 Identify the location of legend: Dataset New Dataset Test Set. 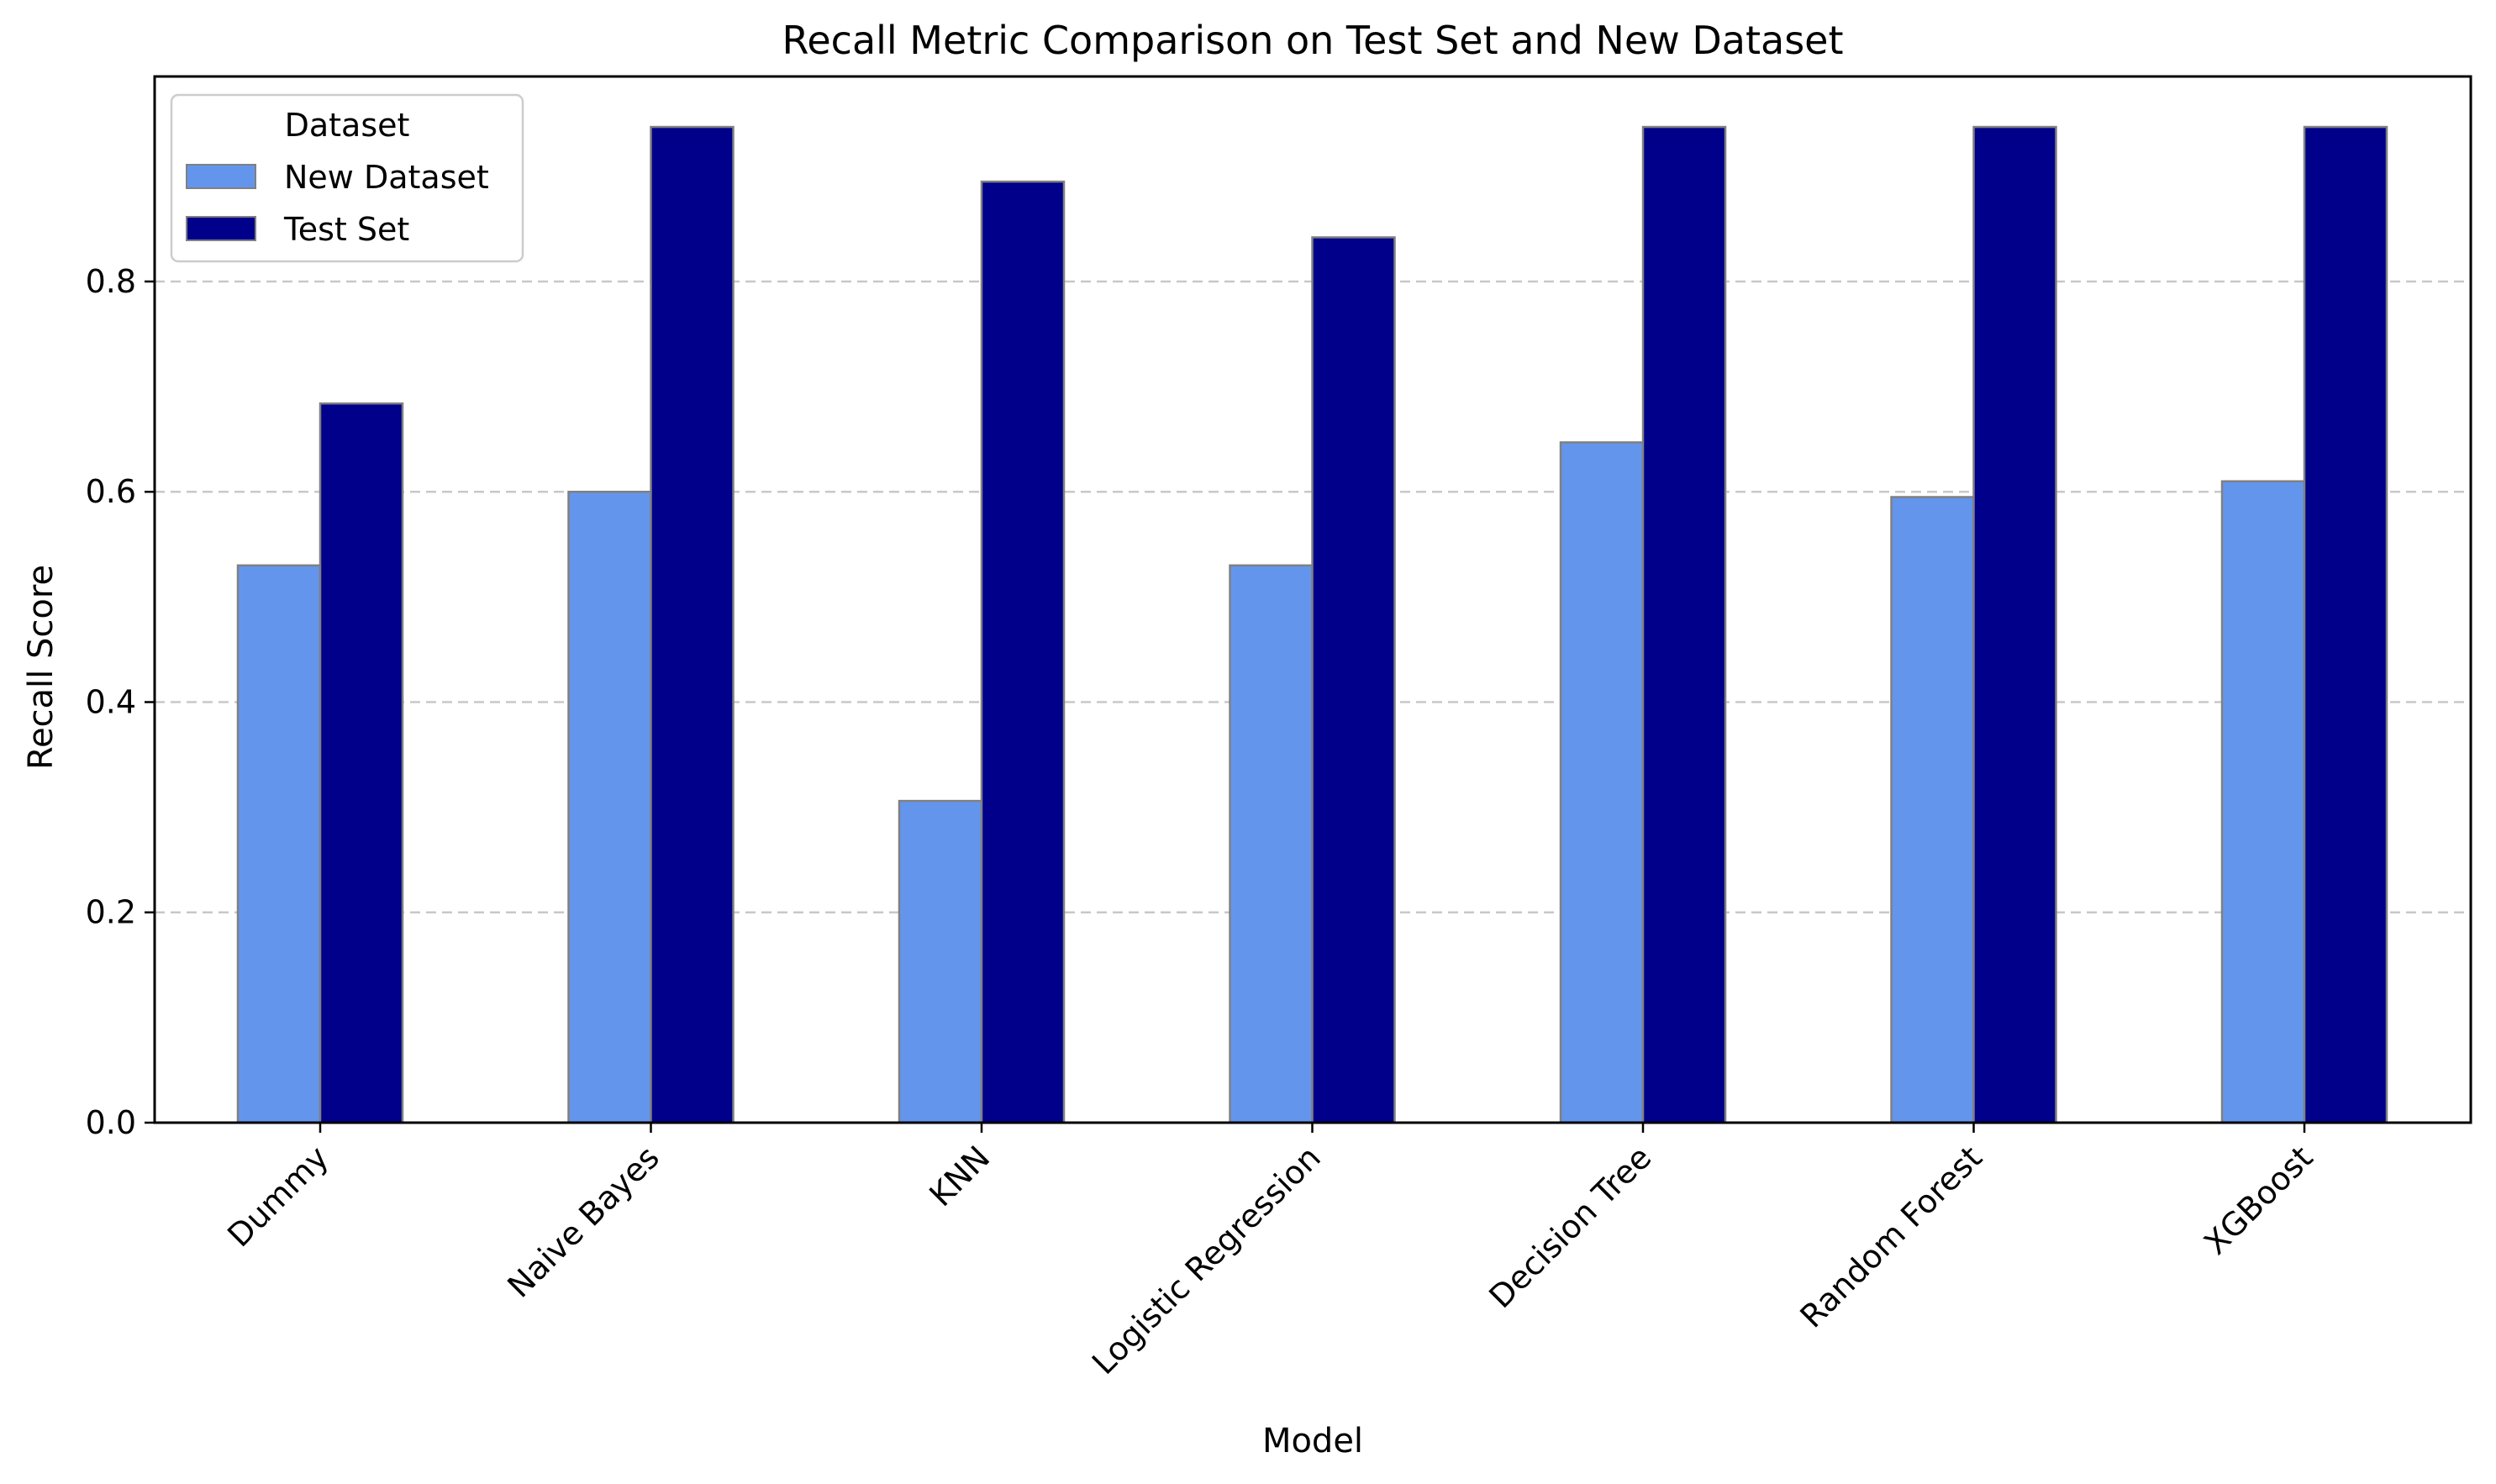
(347, 178).